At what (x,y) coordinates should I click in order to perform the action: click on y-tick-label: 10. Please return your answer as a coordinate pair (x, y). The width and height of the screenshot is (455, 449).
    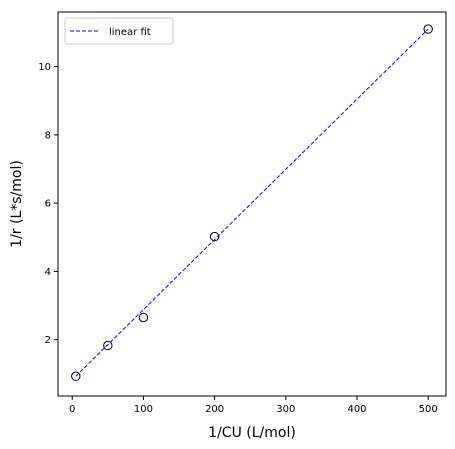
    Looking at the image, I should click on (44, 67).